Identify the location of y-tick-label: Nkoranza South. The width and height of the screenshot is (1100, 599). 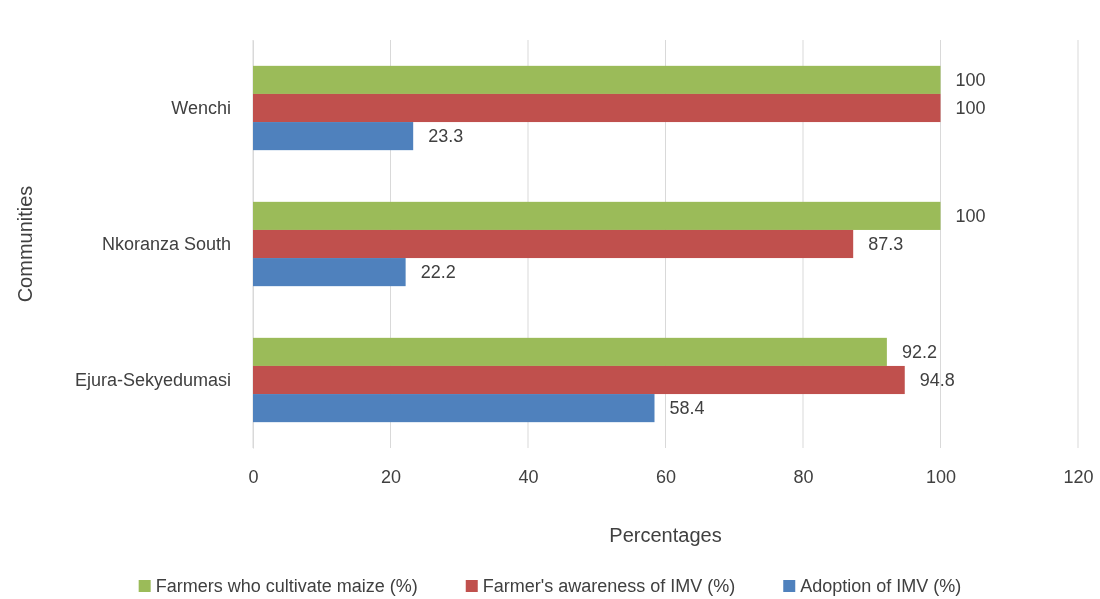
(166, 243).